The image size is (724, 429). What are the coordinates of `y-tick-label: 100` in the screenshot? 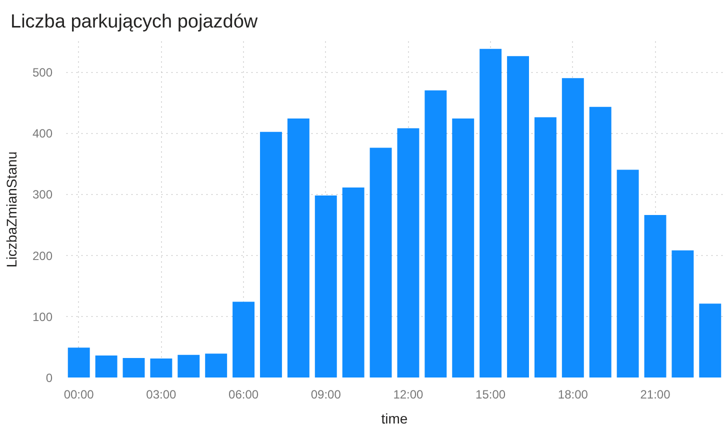 It's located at (42, 317).